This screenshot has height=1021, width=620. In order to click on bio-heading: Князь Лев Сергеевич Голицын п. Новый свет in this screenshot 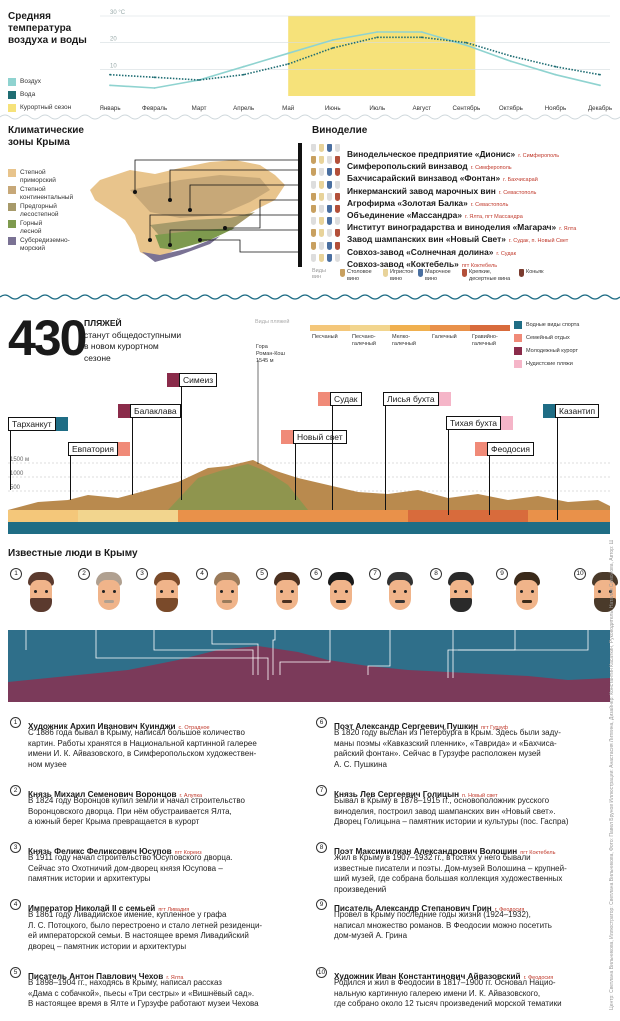, I will do `click(416, 793)`.